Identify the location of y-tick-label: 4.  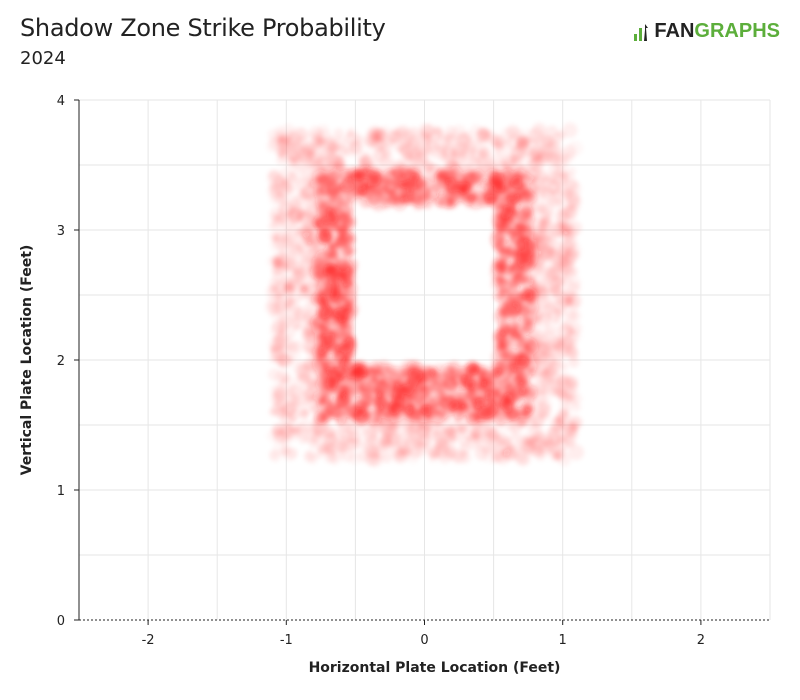
(61, 101).